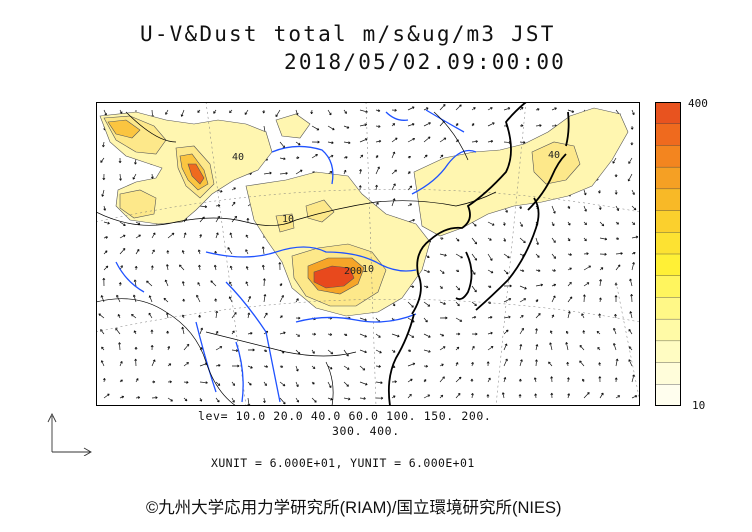 Image resolution: width=752 pixels, height=532 pixels. Describe the element at coordinates (366, 431) in the screenshot. I see `levels-line-2: 300. 400.` at that location.